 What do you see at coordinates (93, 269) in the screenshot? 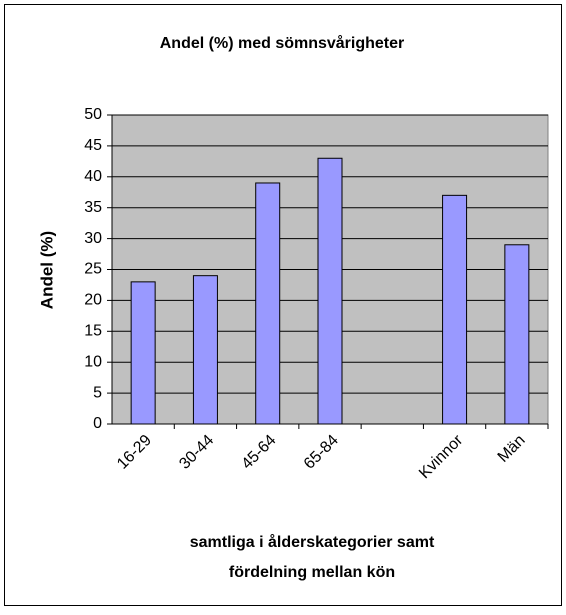
I see `y-tick-label: 25` at bounding box center [93, 269].